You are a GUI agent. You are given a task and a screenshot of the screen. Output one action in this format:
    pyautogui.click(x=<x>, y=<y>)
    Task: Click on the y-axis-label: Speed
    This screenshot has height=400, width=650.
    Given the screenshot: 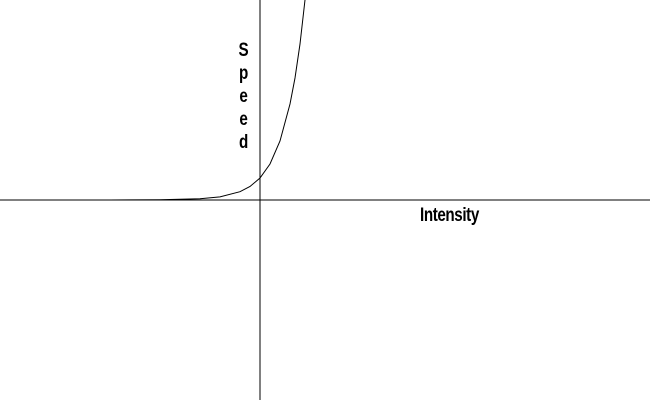 What is the action you would take?
    pyautogui.click(x=243, y=97)
    